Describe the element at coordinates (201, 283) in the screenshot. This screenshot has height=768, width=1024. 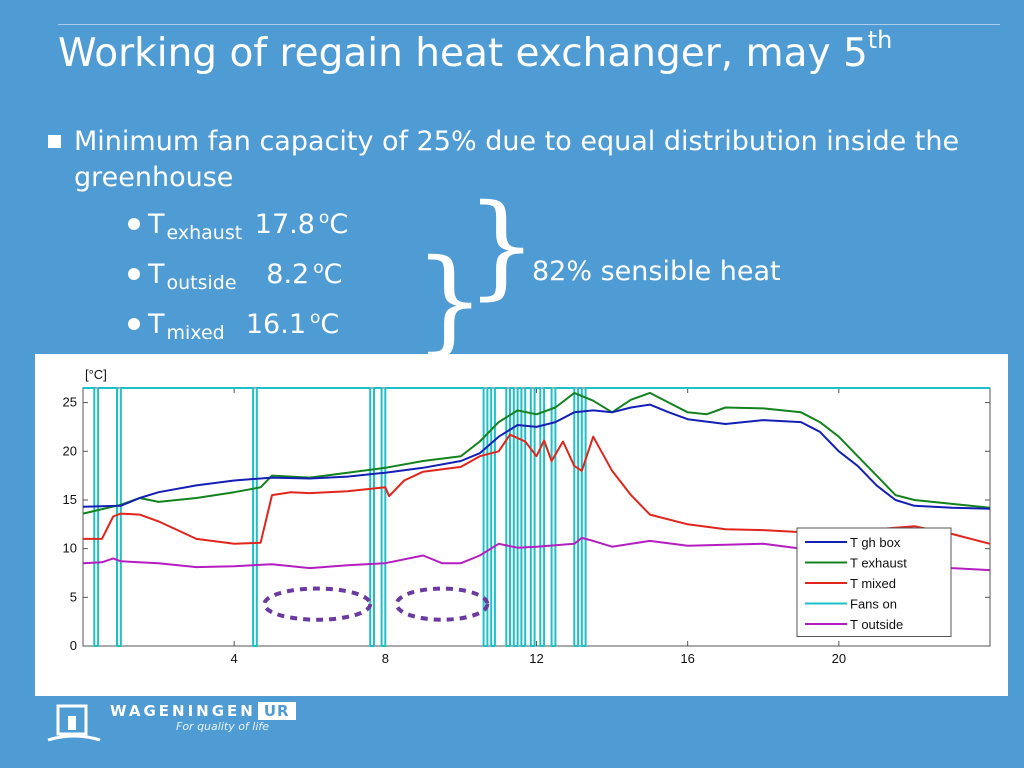
I see `sub-subscript: outside` at that location.